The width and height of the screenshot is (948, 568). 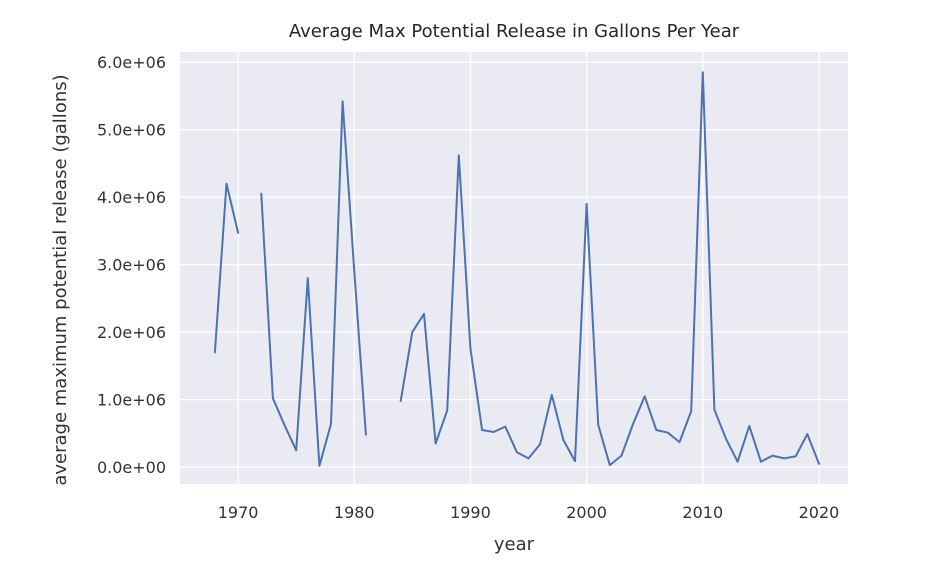 What do you see at coordinates (131, 400) in the screenshot?
I see `y-tick-label: 1.0e+06` at bounding box center [131, 400].